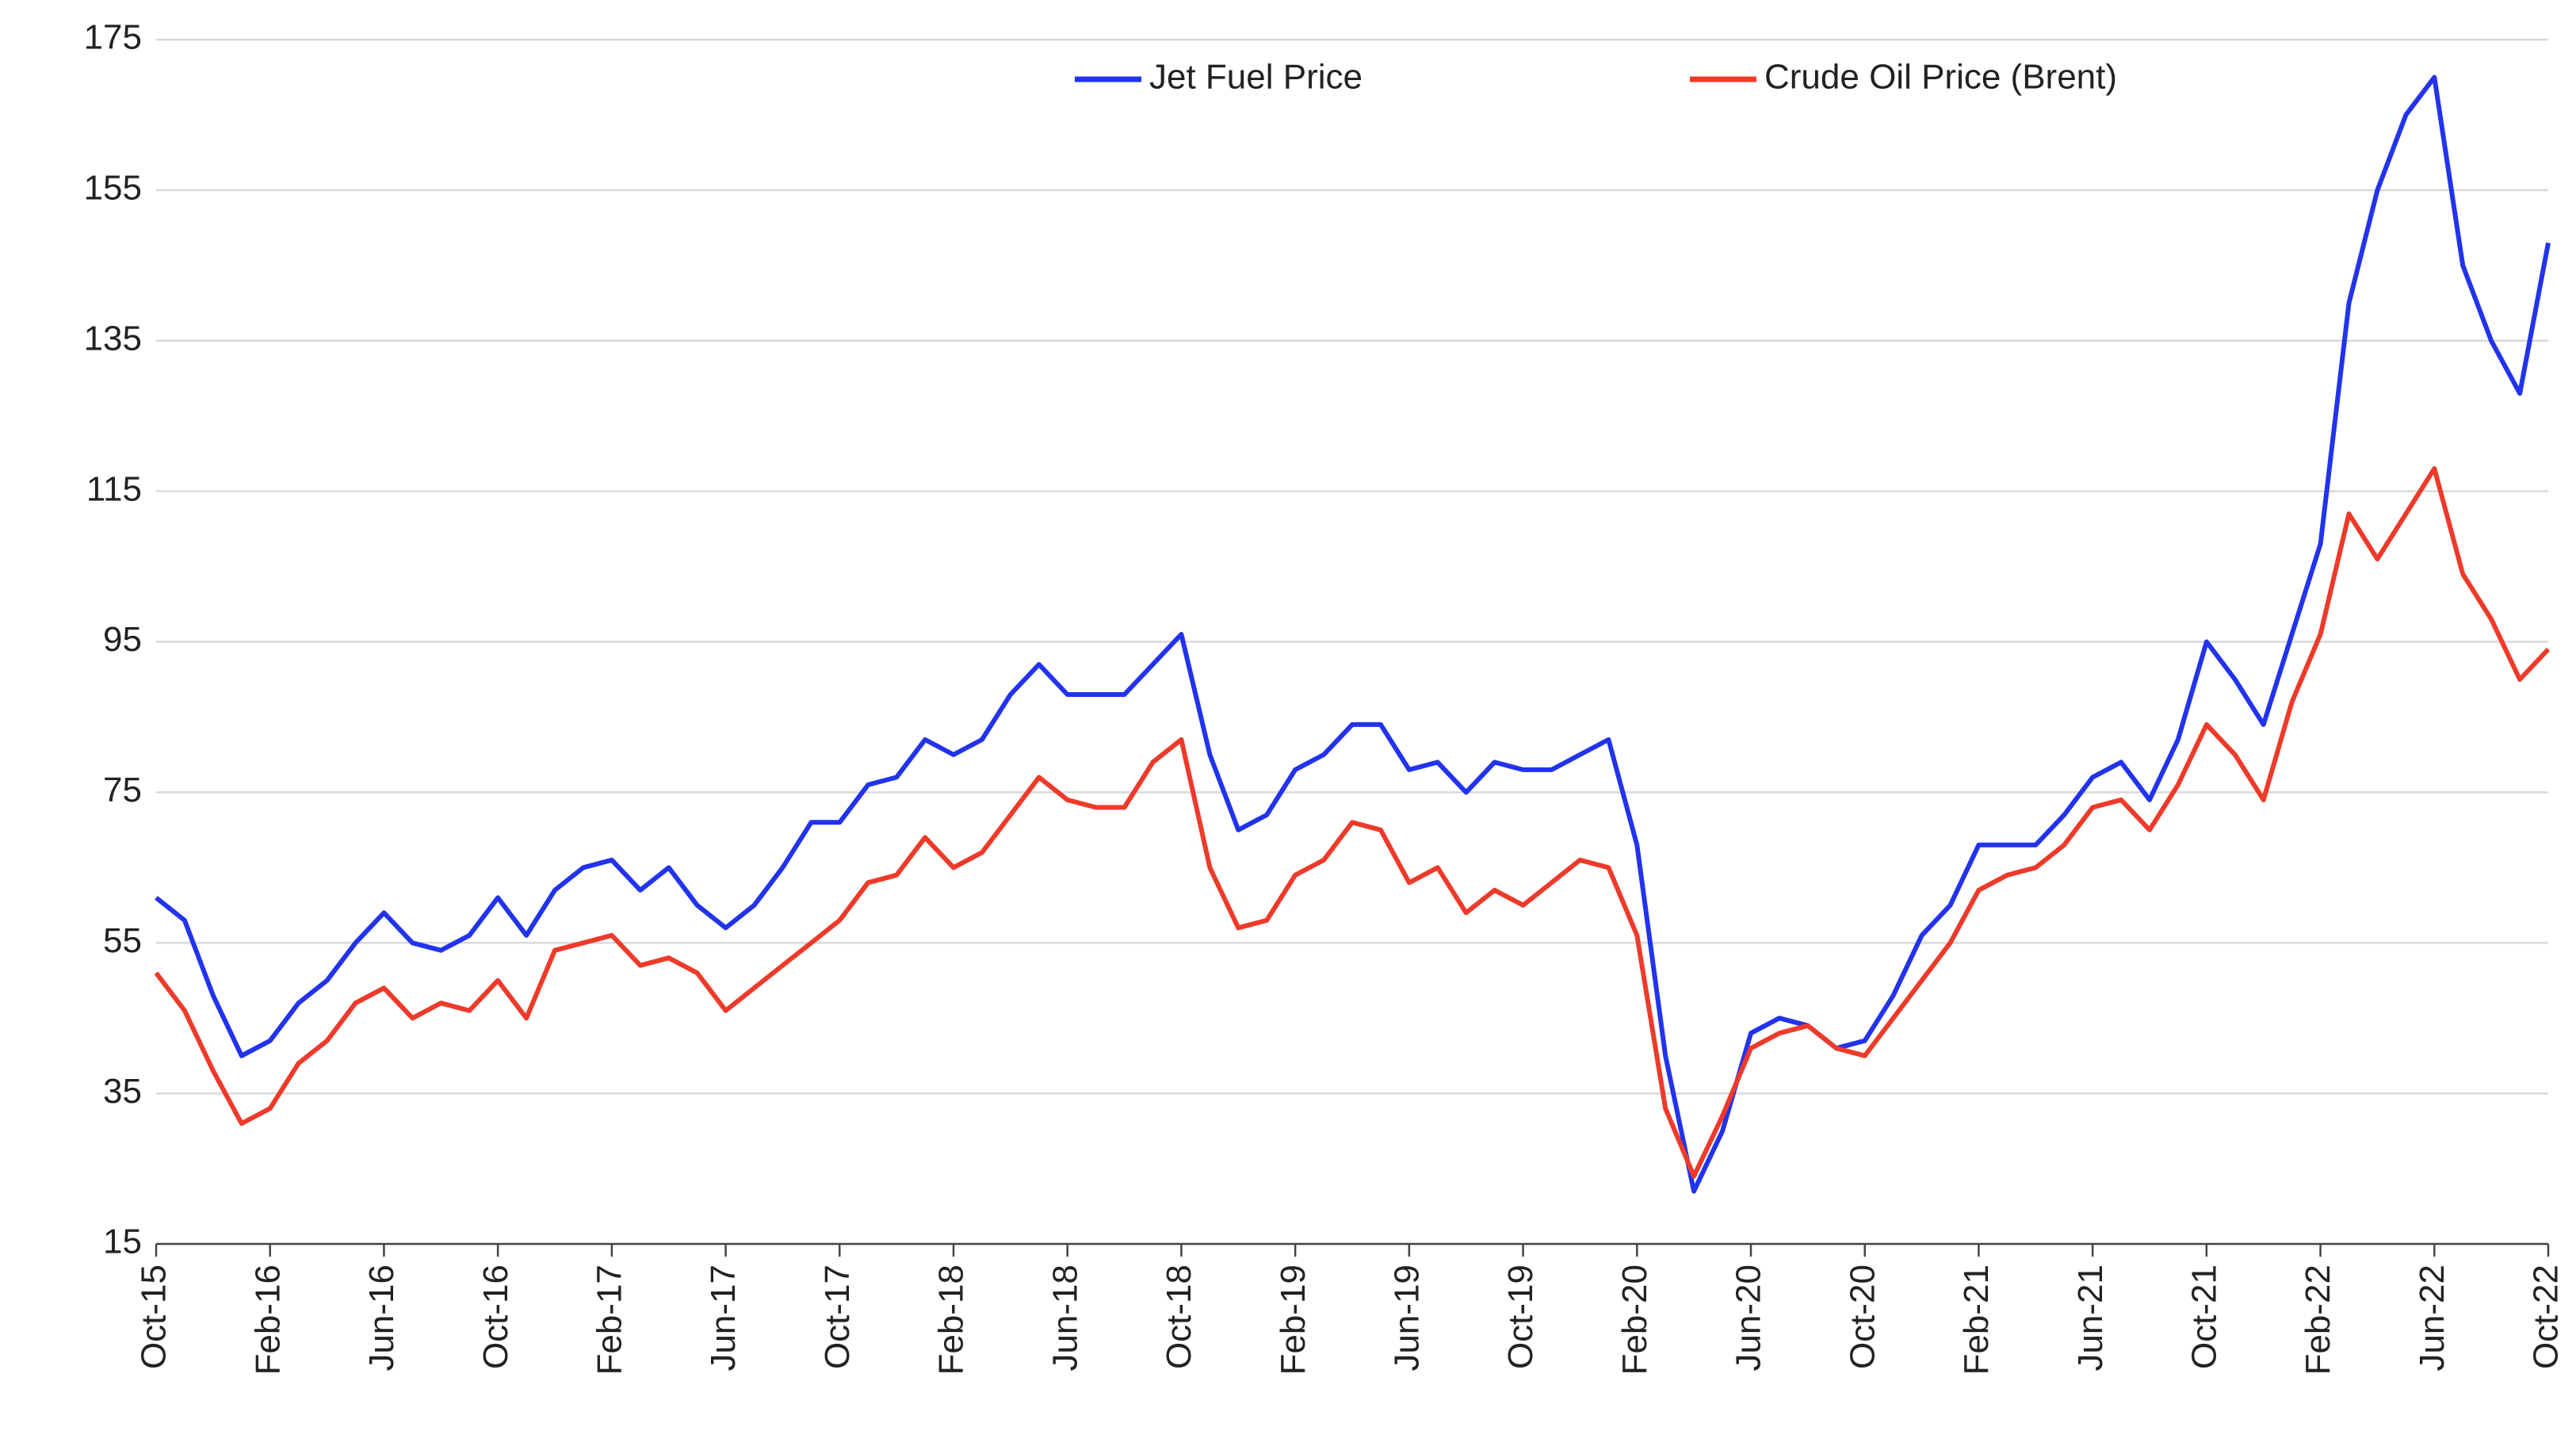 Image resolution: width=2576 pixels, height=1435 pixels. I want to click on x-tick-label: Jun-21, so click(2090, 1319).